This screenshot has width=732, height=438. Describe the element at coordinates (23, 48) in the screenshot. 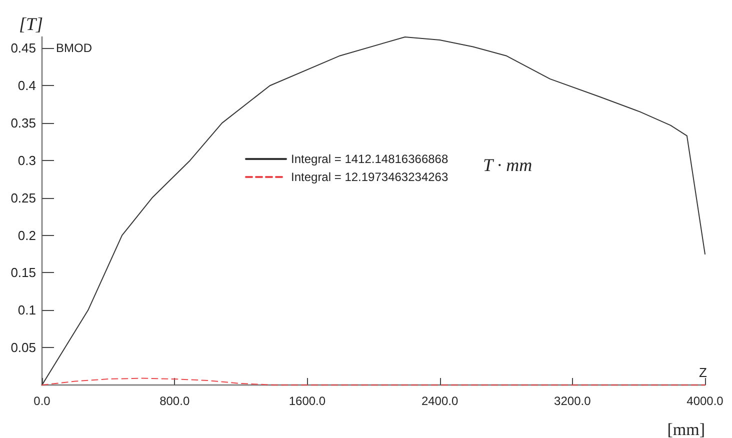

I see `y-tick-label: 0.45` at that location.